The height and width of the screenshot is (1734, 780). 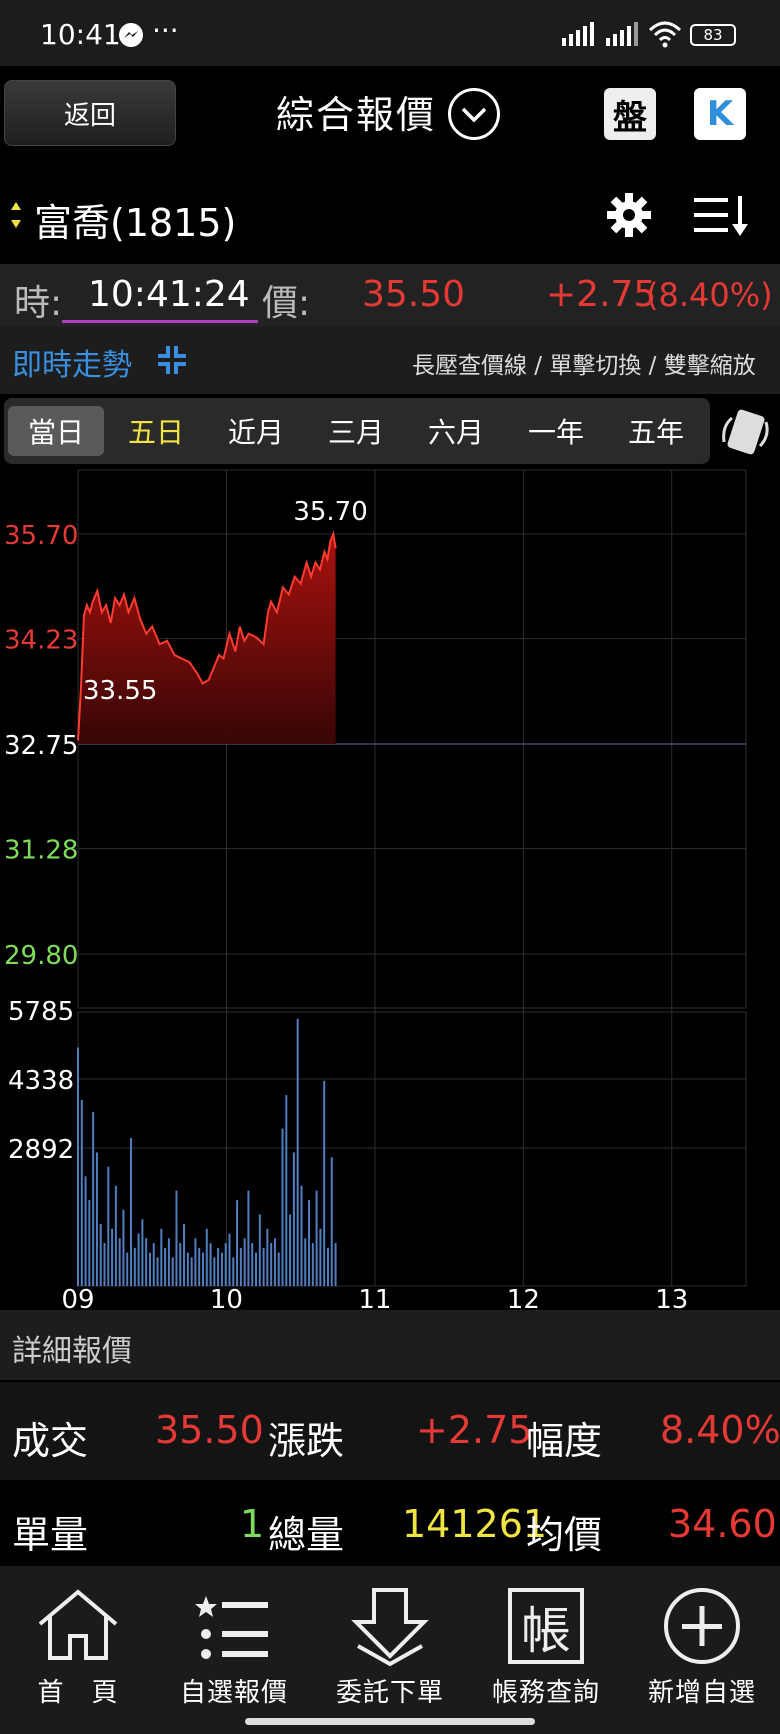 I want to click on sort-list-icon, so click(x=721, y=216).